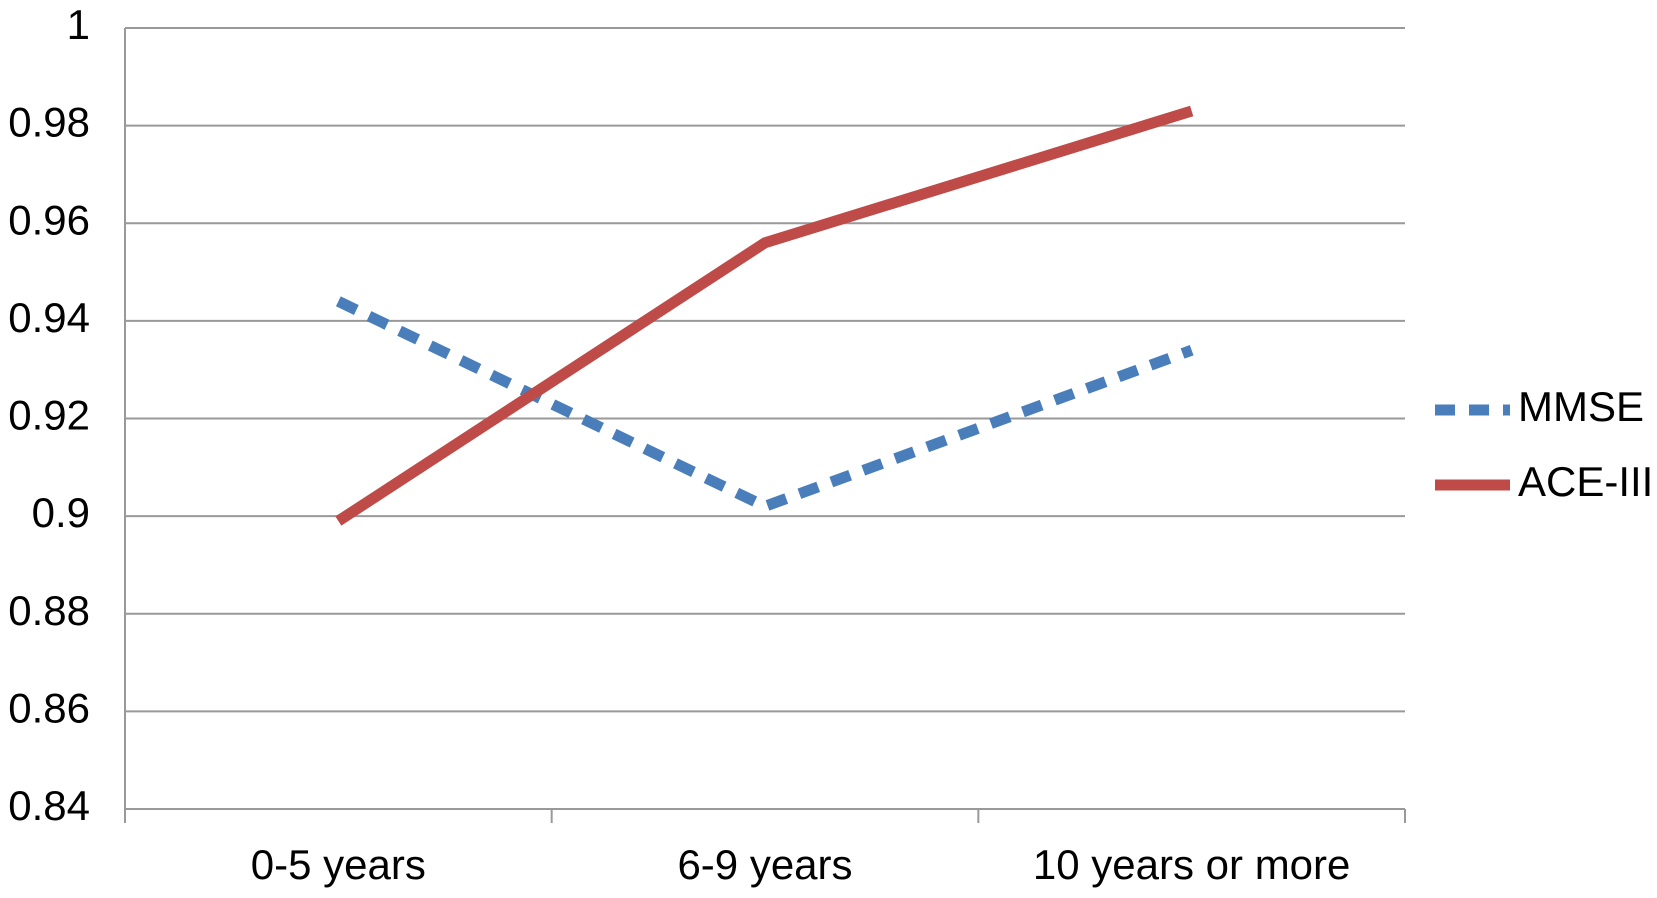 The width and height of the screenshot is (1657, 898). What do you see at coordinates (764, 864) in the screenshot?
I see `x-tick-label: 6-9 years` at bounding box center [764, 864].